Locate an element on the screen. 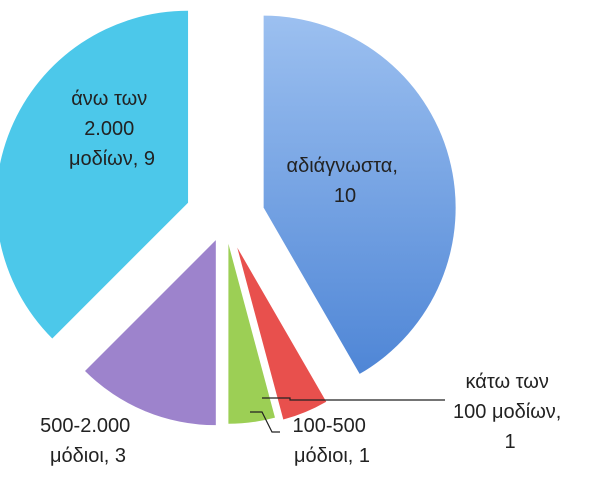 This screenshot has height=477, width=593. data-label: 500-2.000 μόδιοι, 3 is located at coordinates (88, 441).